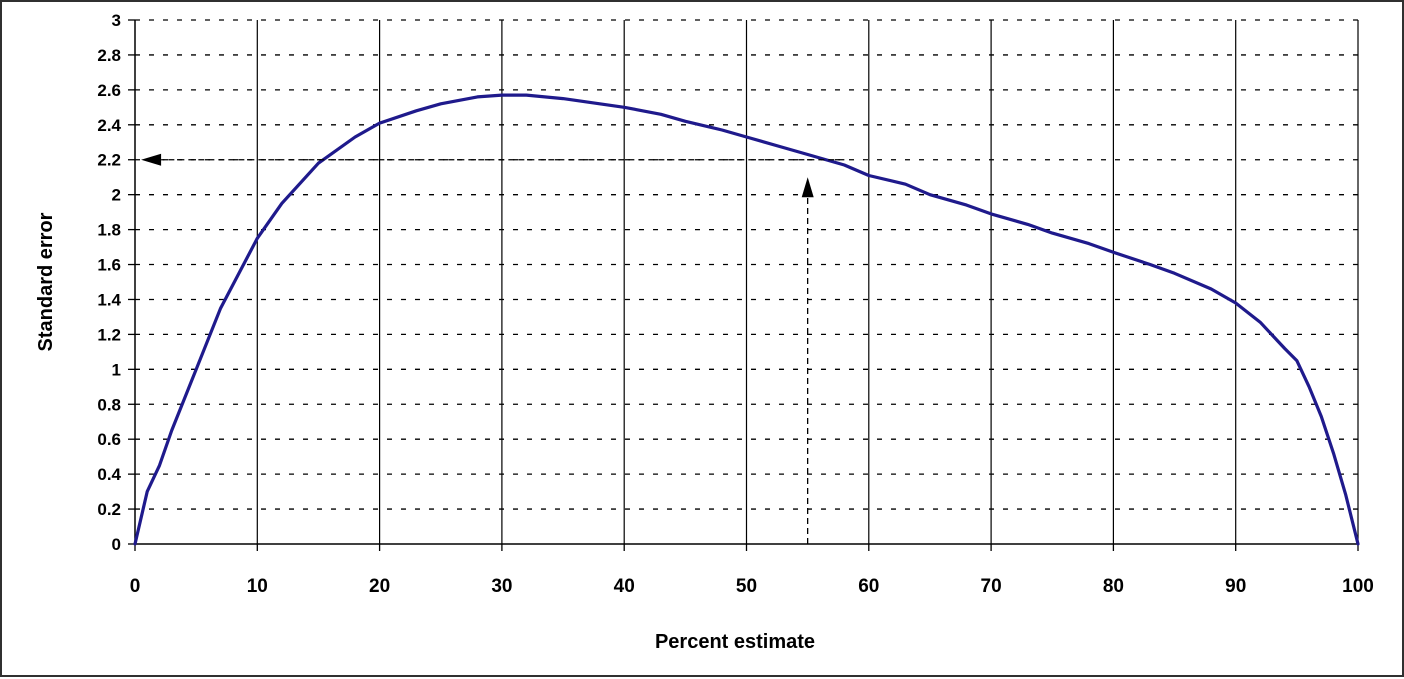 This screenshot has width=1404, height=679. What do you see at coordinates (109, 474) in the screenshot?
I see `y-tick-label: 0.4` at bounding box center [109, 474].